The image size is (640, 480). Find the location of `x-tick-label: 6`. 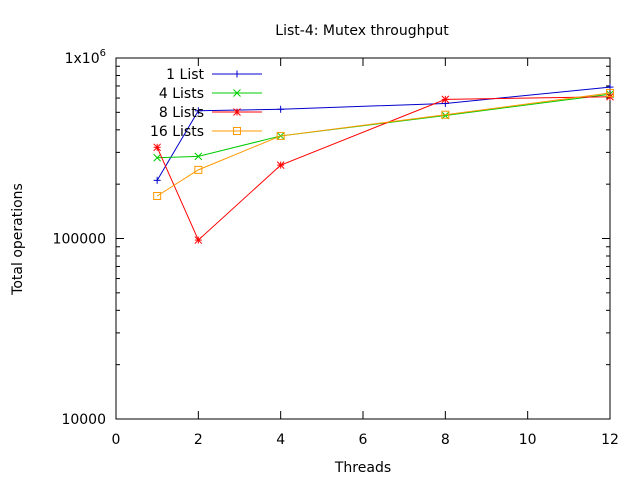

x-tick-label: 6 is located at coordinates (363, 440).